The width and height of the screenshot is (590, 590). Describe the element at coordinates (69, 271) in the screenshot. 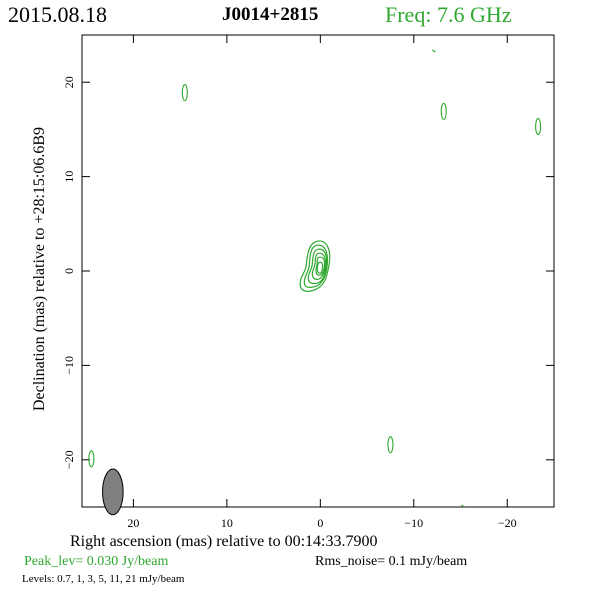

I see `y-tick-label: 0` at that location.